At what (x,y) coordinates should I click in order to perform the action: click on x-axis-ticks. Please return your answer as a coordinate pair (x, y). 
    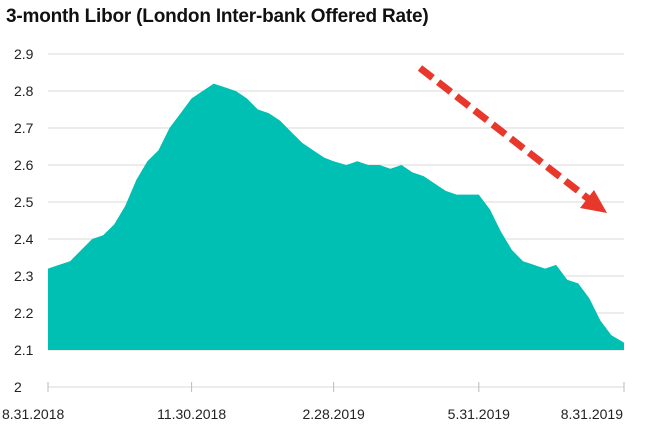
    Looking at the image, I should click on (336, 387).